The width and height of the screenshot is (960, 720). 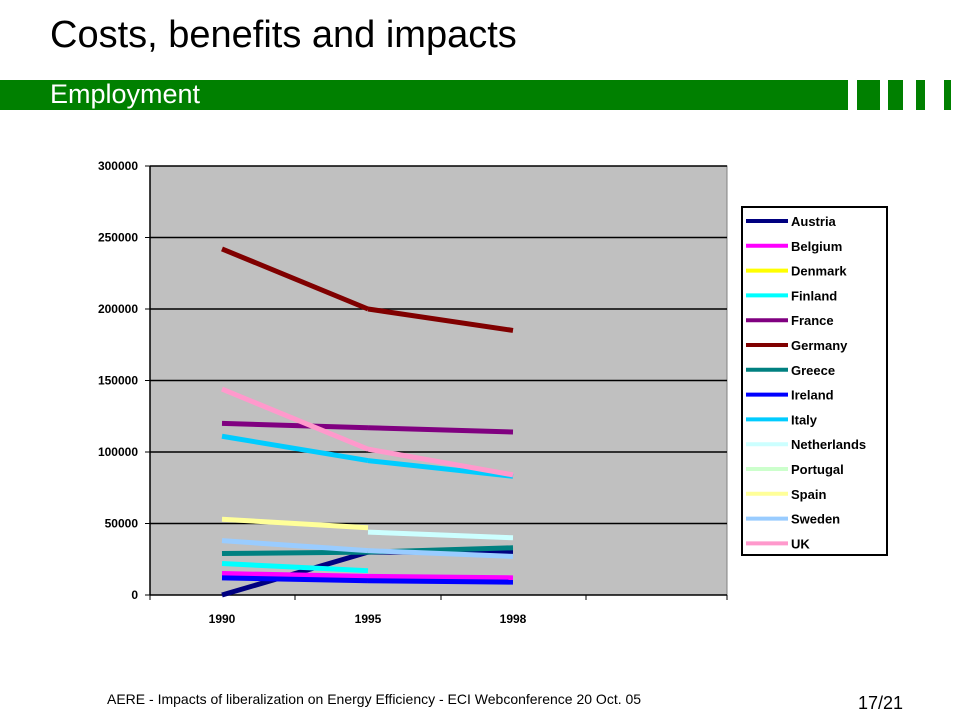 What do you see at coordinates (808, 494) in the screenshot?
I see `legend-label-spain: Spain` at bounding box center [808, 494].